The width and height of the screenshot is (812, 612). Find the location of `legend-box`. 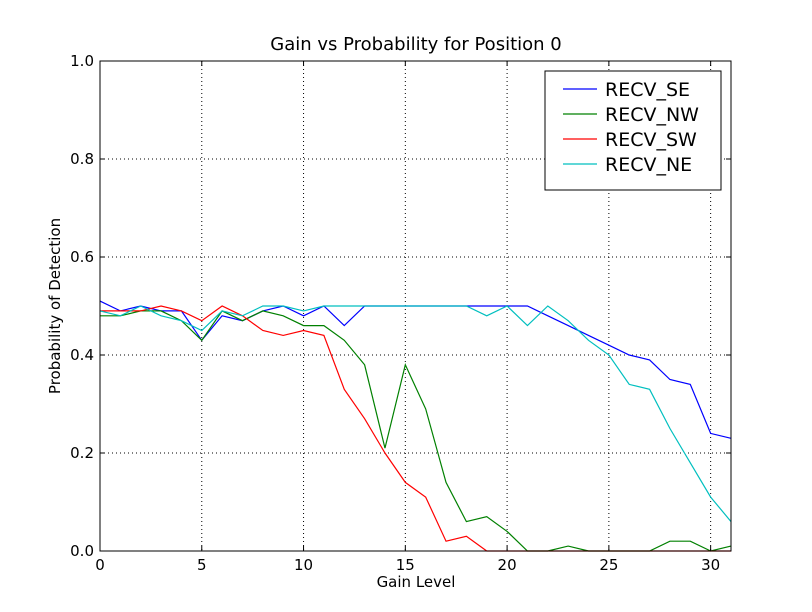

legend-box is located at coordinates (633, 130).